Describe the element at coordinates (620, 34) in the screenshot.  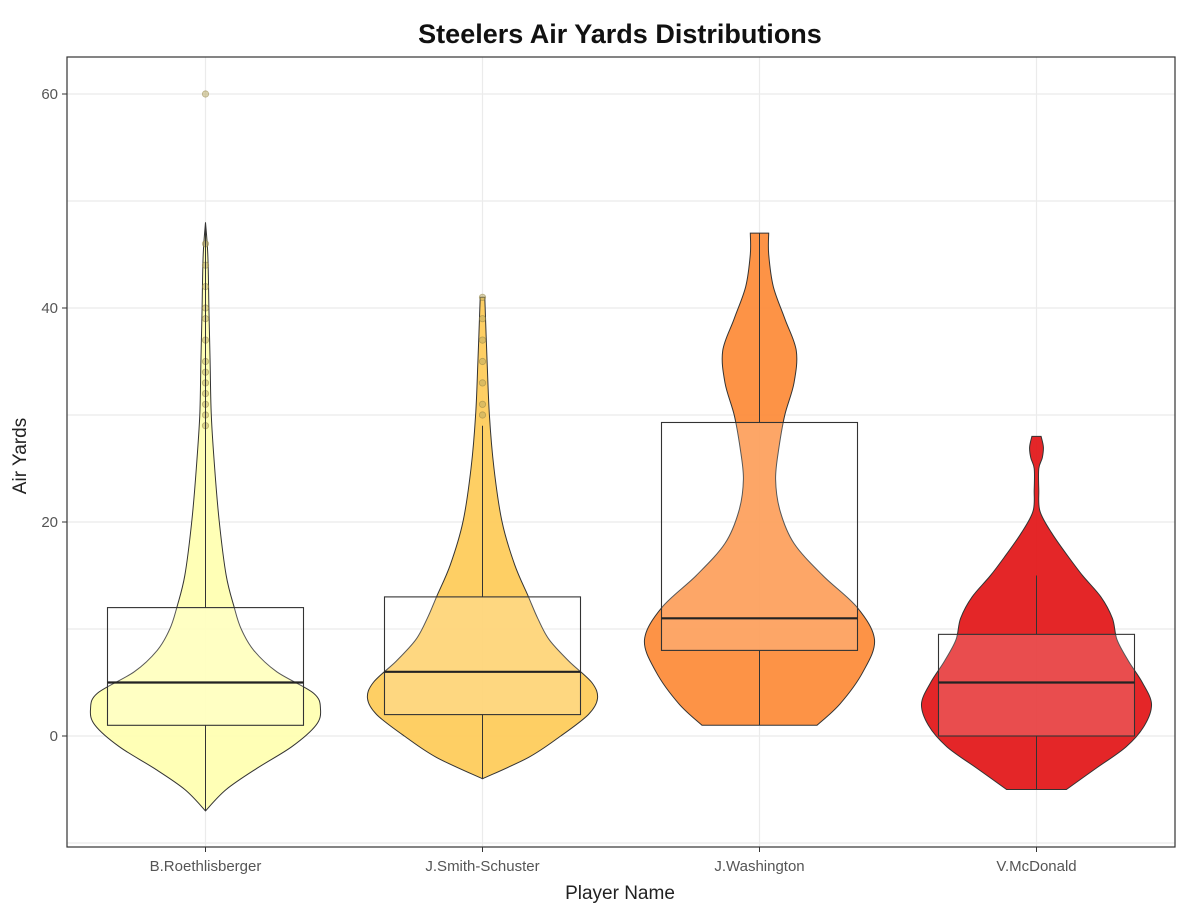
I see `chart-title: Steelers Air Yards Distributions` at that location.